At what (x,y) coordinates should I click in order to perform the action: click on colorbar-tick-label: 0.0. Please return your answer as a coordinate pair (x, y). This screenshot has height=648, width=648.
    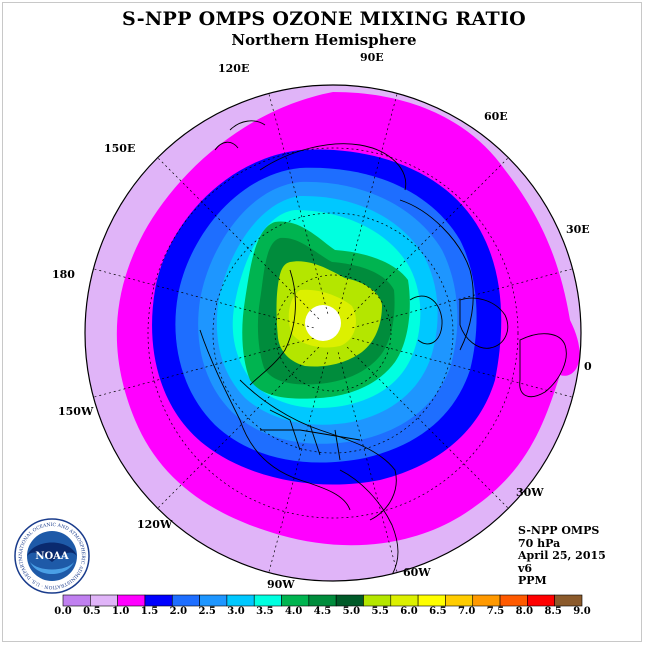
    Looking at the image, I should click on (63, 611).